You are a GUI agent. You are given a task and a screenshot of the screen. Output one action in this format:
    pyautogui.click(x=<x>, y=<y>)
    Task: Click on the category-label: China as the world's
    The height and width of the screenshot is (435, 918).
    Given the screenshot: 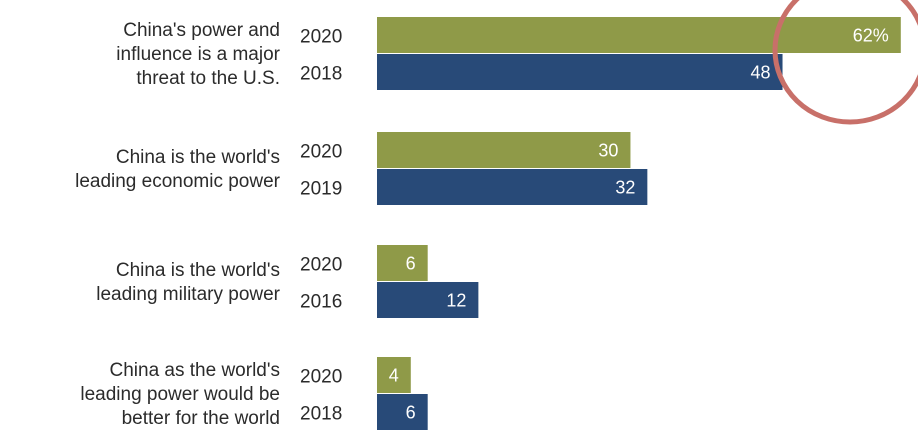 What is the action you would take?
    pyautogui.click(x=195, y=370)
    